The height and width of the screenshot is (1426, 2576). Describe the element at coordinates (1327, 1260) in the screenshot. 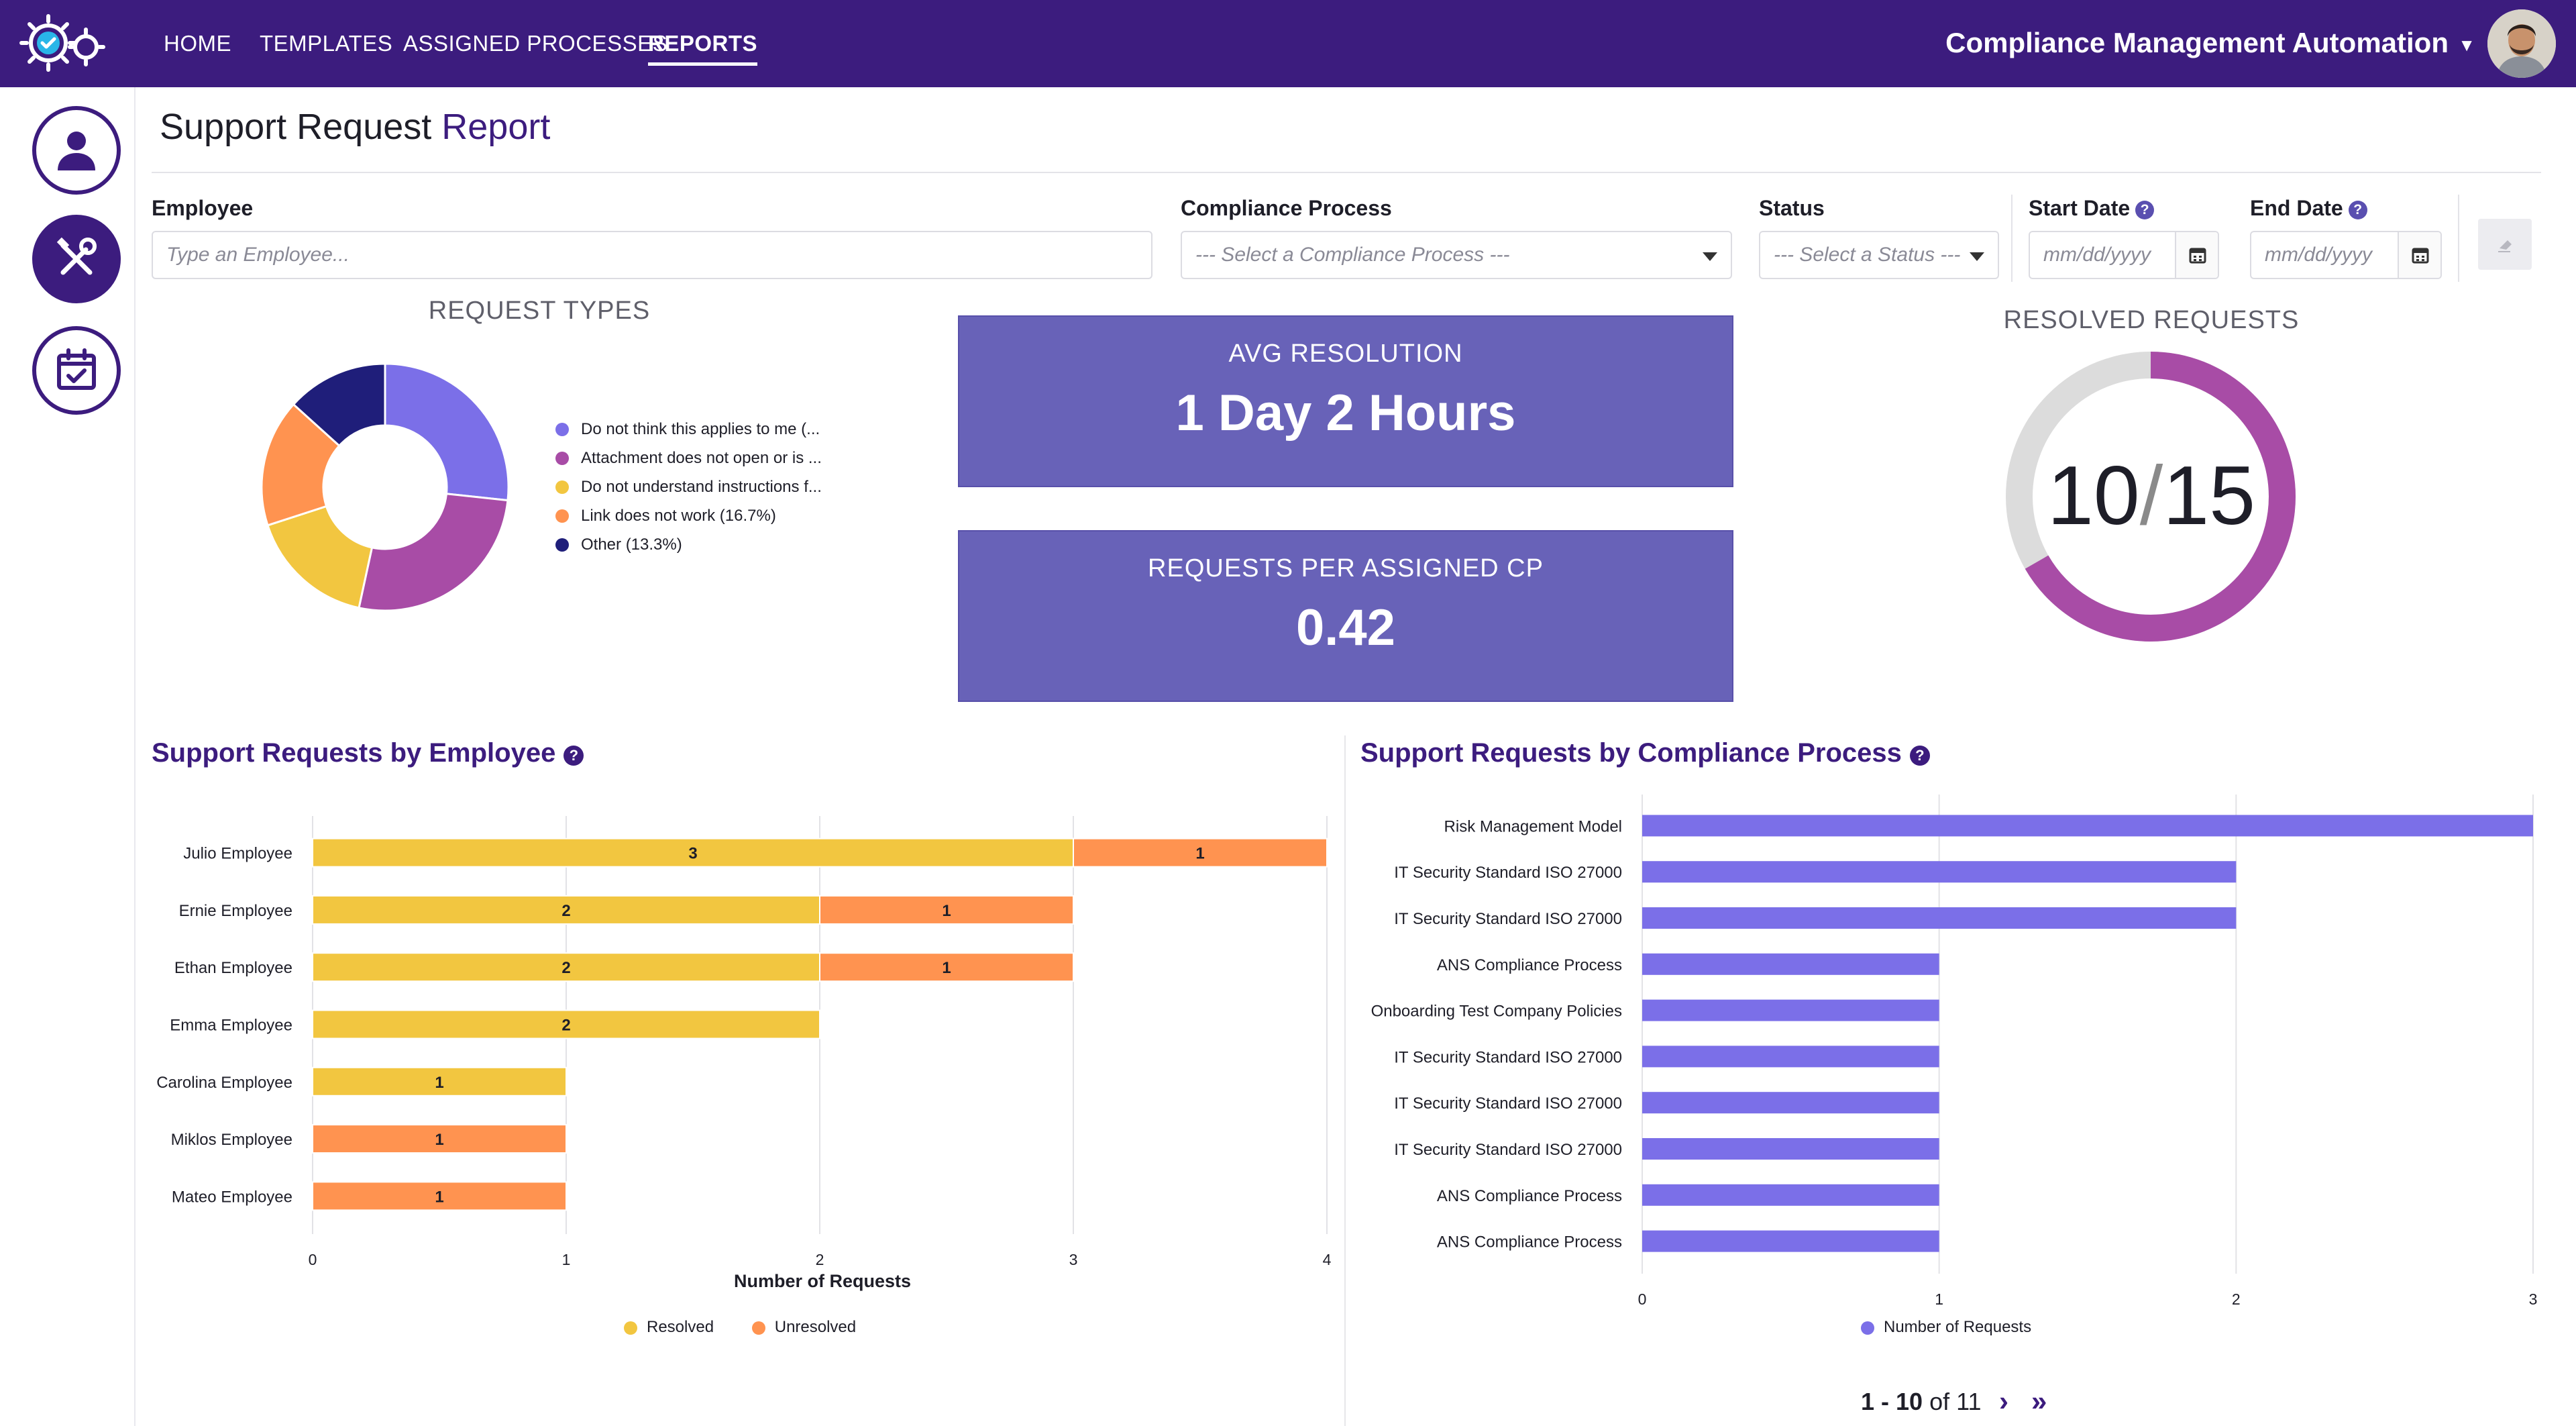

I see `x-tick-label: 4` at that location.